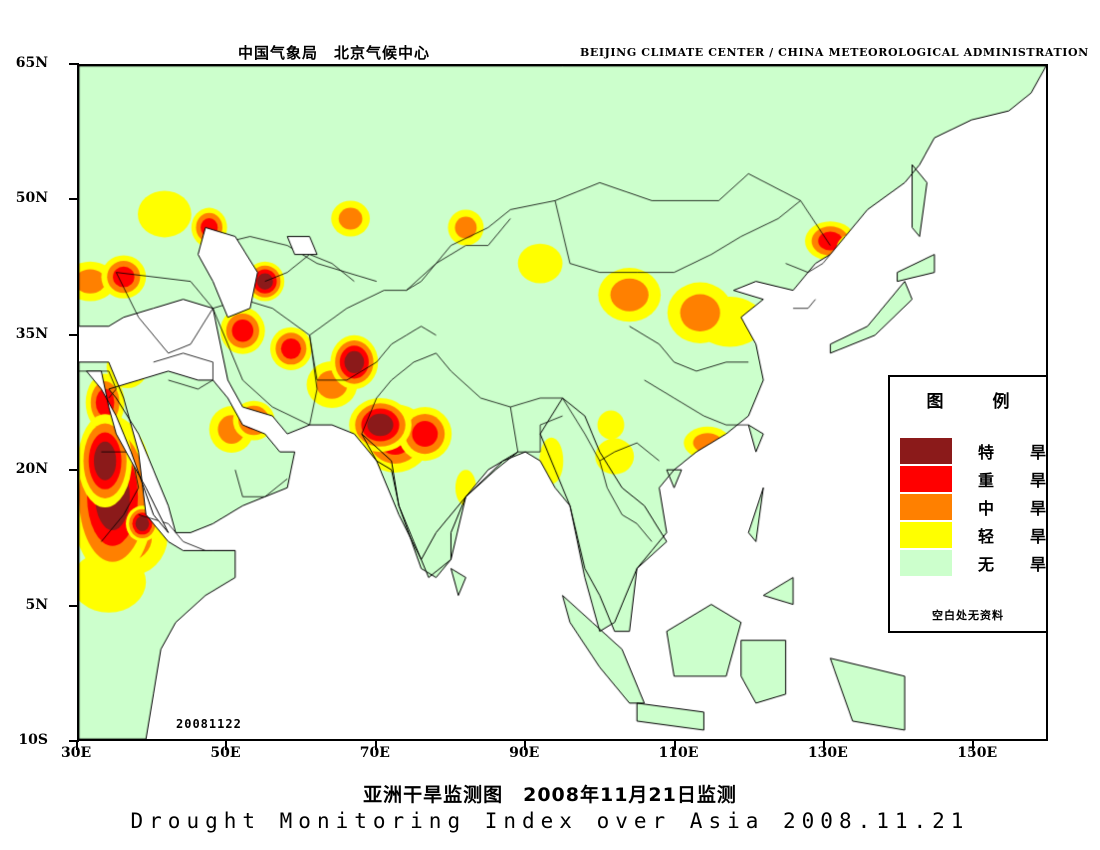 This screenshot has width=1100, height=850. Describe the element at coordinates (1017, 536) in the screenshot. I see `legend-label: 轻 旱` at that location.